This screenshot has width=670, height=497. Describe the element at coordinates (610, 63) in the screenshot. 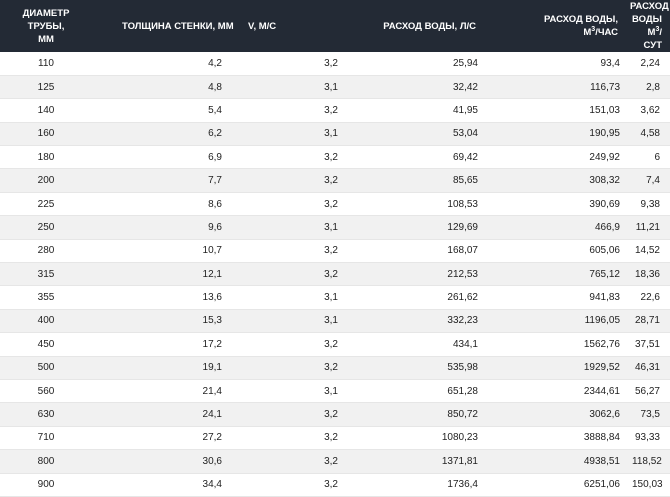

I see `cell-flow-m3h: 93,4` at that location.